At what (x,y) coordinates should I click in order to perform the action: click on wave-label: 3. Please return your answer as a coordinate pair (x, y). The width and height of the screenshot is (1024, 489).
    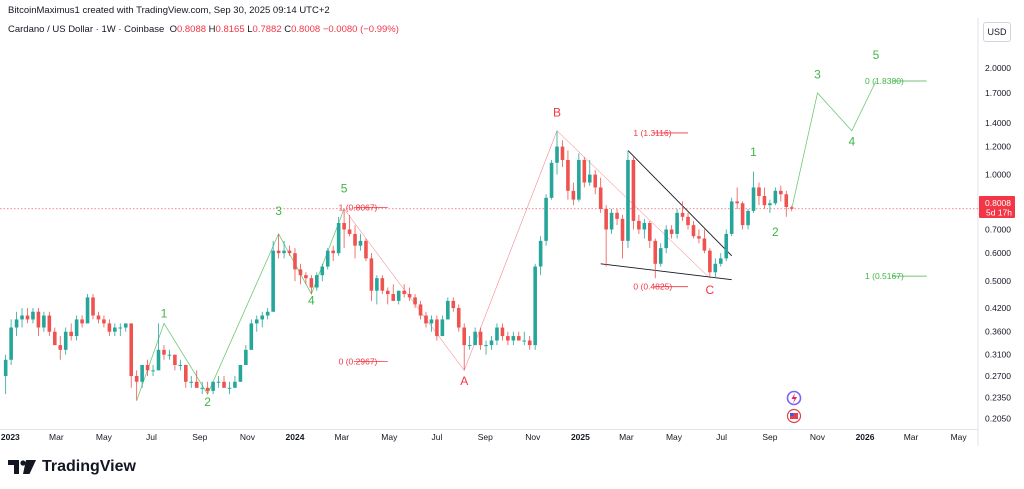
    Looking at the image, I should click on (278, 211).